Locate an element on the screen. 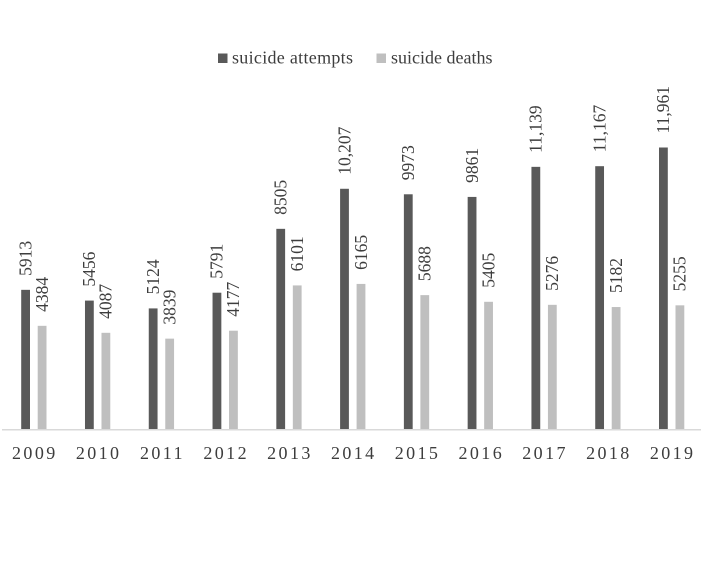 This screenshot has width=705, height=584. svg-text: 2014 is located at coordinates (354, 453).